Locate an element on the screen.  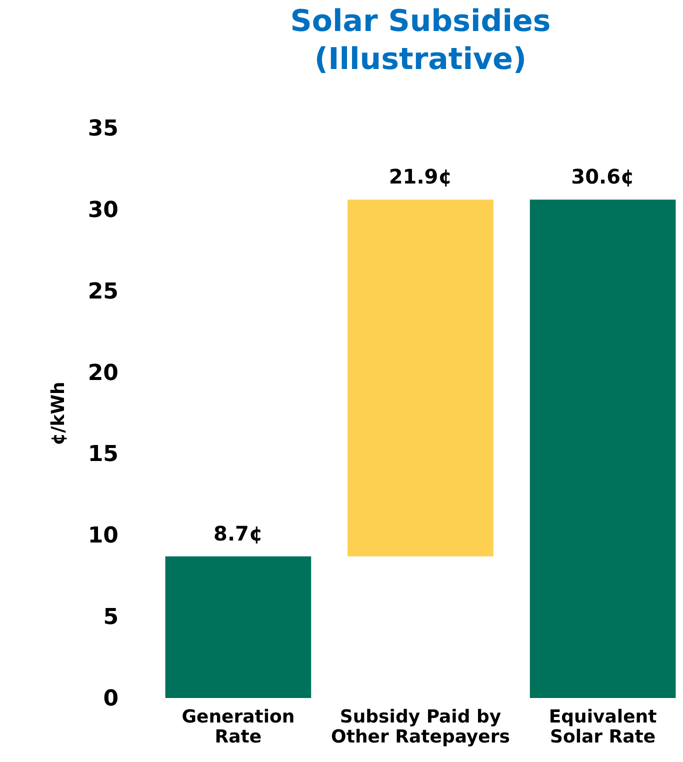
y-tick-label: 5 is located at coordinates (110, 617).